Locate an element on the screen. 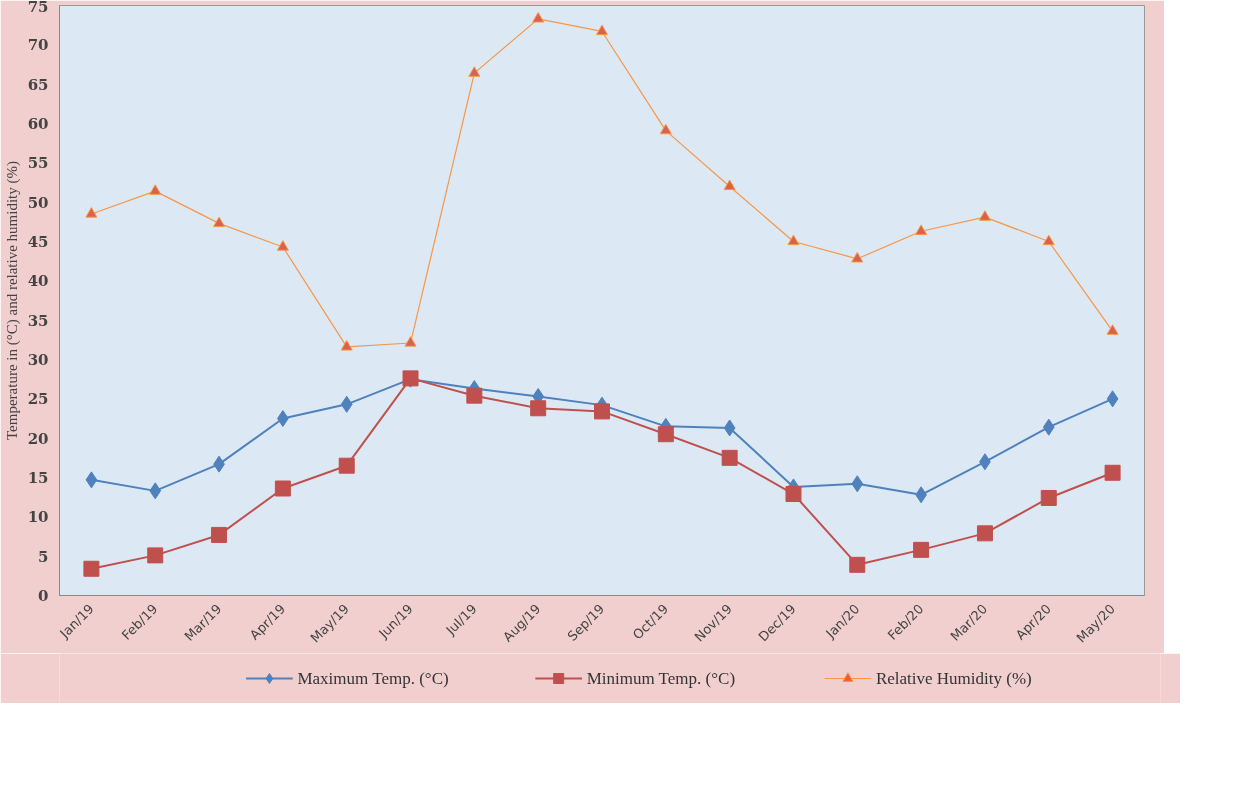 Image resolution: width=1249 pixels, height=809 pixels. y-tick-label: 70 is located at coordinates (38, 45).